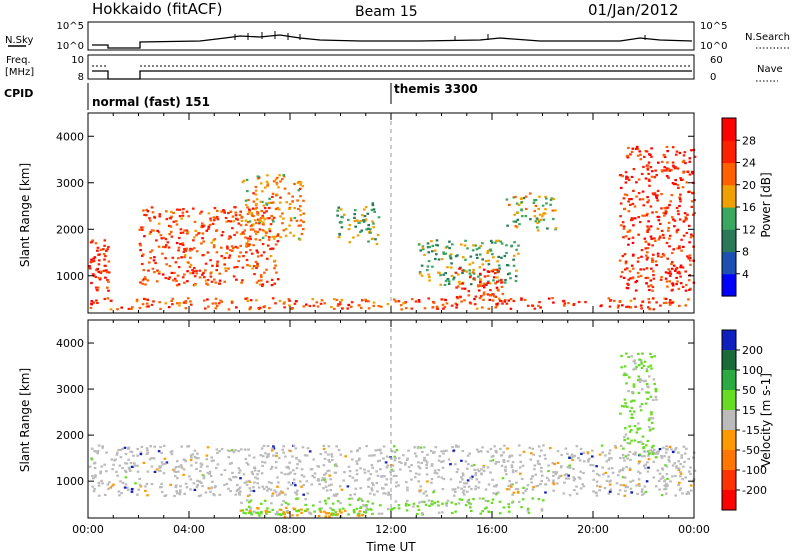 This screenshot has height=554, width=800. What do you see at coordinates (440, 36) in the screenshot?
I see `nsky-spikes` at bounding box center [440, 36].